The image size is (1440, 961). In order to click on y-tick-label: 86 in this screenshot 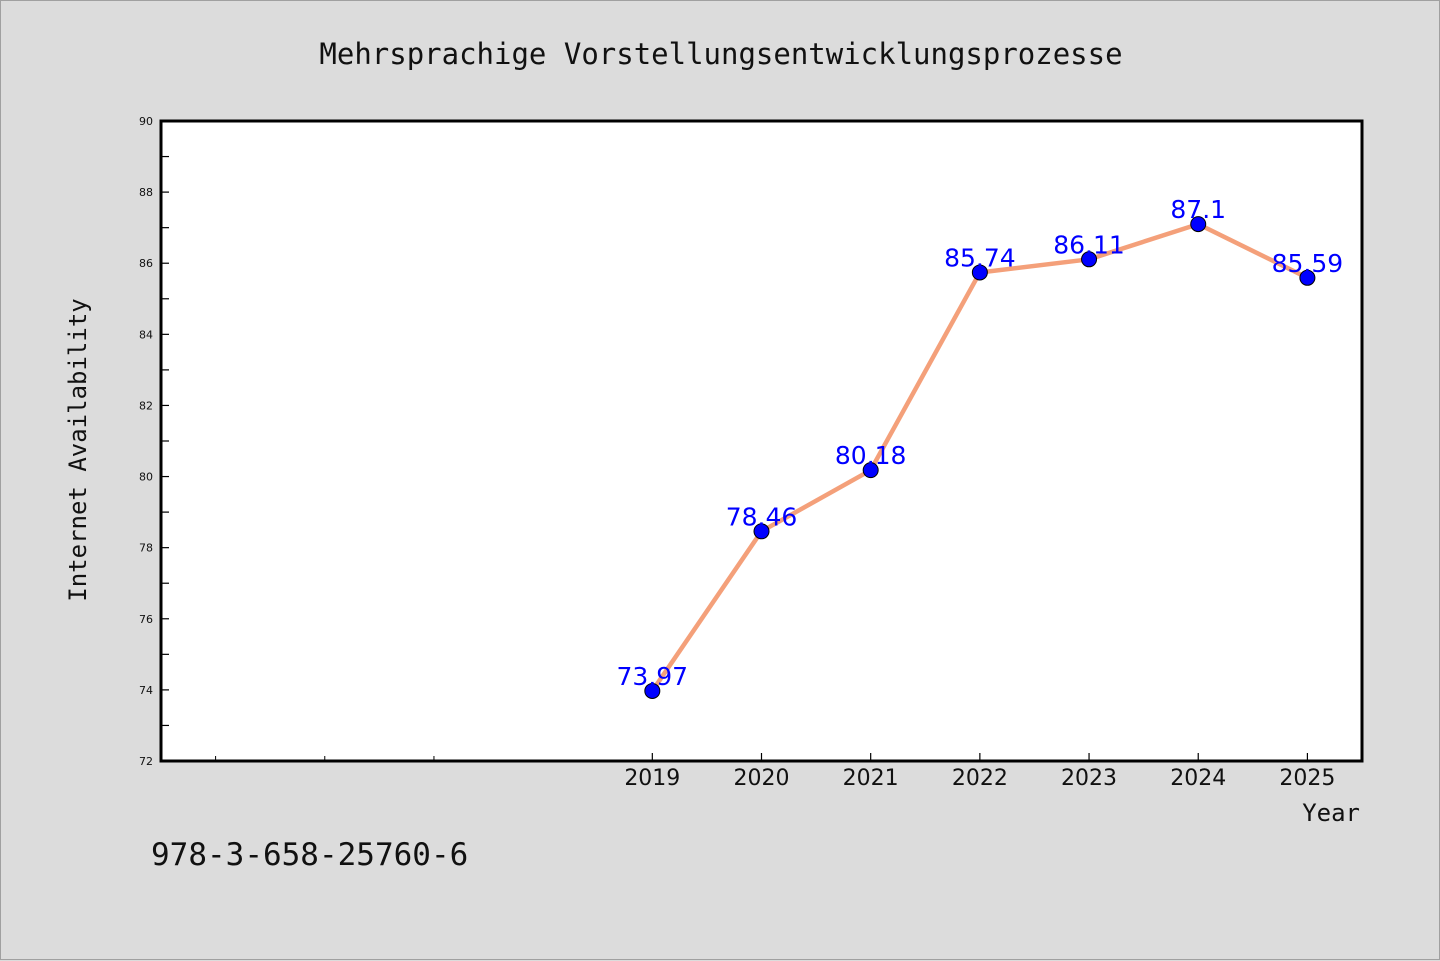, I will do `click(146, 263)`.